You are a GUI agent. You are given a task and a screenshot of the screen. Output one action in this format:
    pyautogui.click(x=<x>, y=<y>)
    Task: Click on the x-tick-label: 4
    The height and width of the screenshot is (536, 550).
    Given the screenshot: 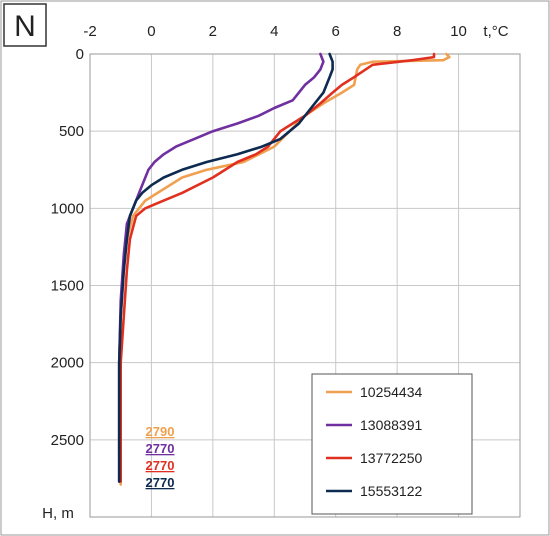 What is the action you would take?
    pyautogui.click(x=274, y=31)
    